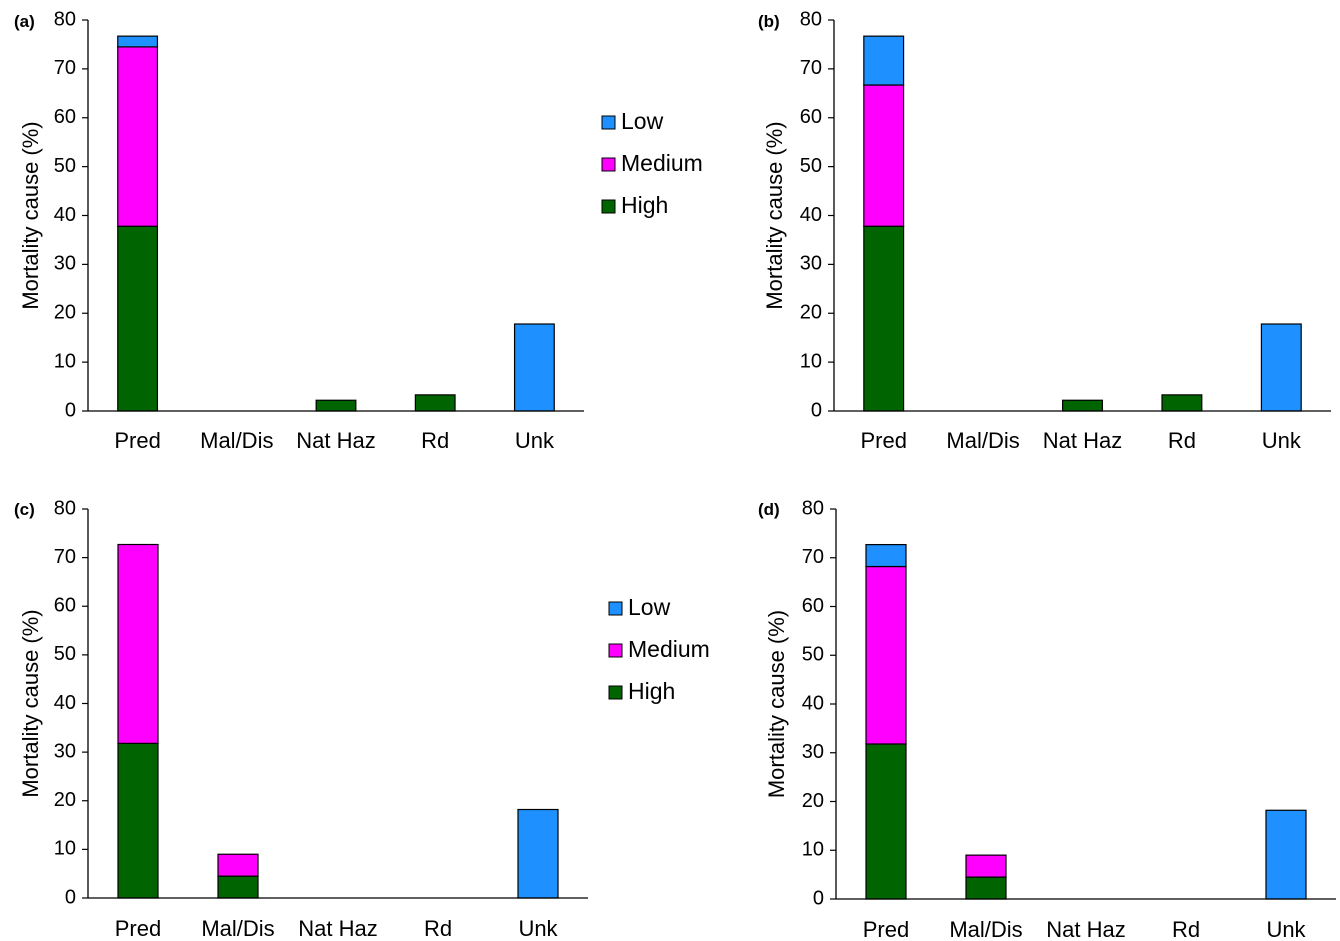 The height and width of the screenshot is (941, 1340). What do you see at coordinates (24, 21) in the screenshot?
I see `panel-label: (a)` at bounding box center [24, 21].